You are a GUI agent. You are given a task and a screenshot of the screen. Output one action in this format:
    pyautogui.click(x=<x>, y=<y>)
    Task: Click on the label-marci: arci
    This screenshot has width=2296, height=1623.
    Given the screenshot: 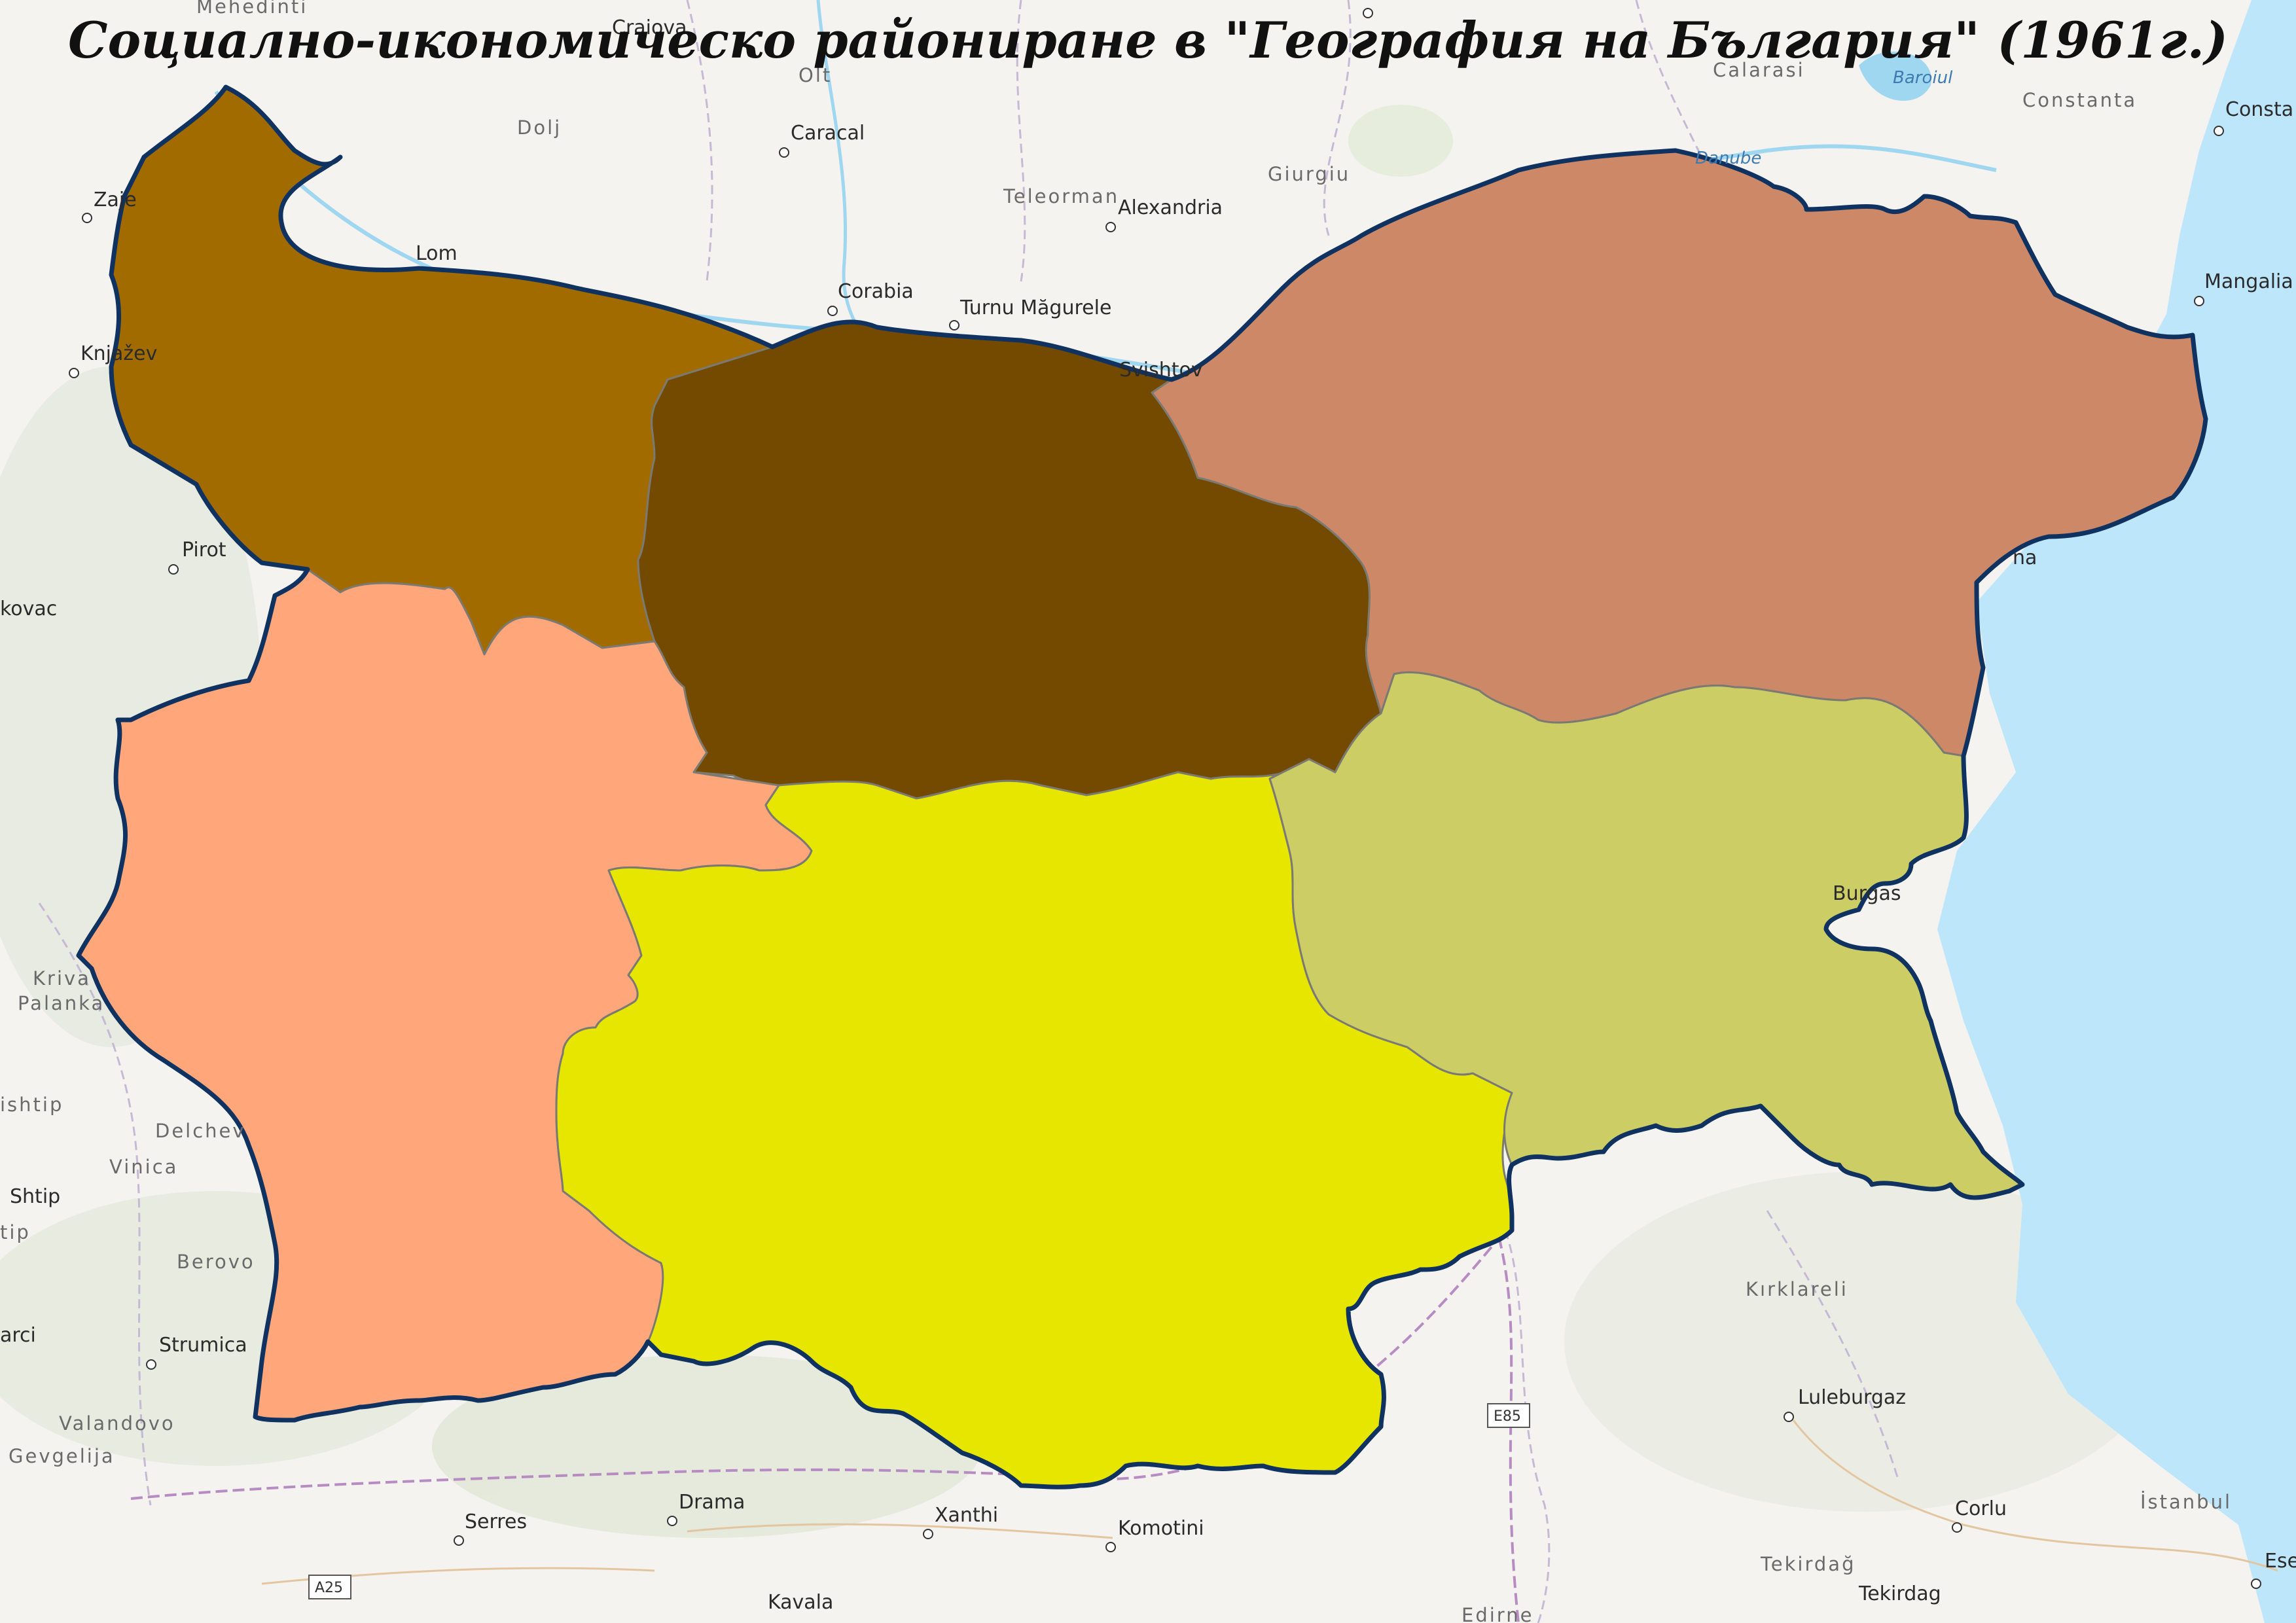 What is the action you would take?
    pyautogui.click(x=18, y=1335)
    